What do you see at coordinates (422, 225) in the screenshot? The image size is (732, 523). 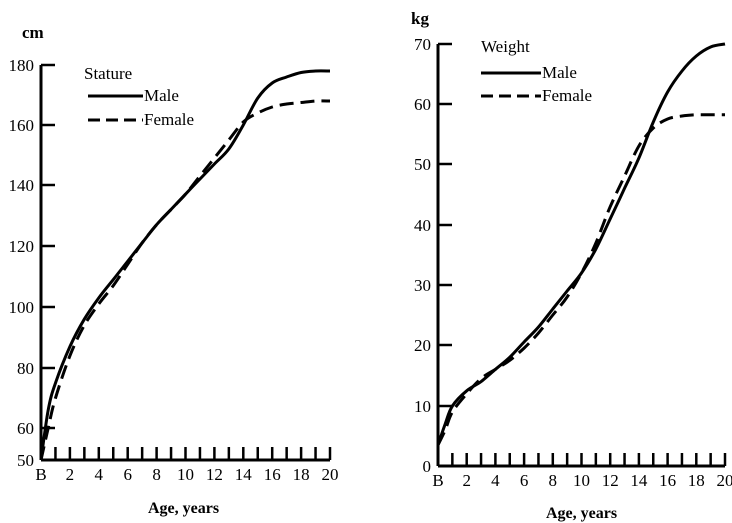 I see `y-tick-label: 40` at bounding box center [422, 225].